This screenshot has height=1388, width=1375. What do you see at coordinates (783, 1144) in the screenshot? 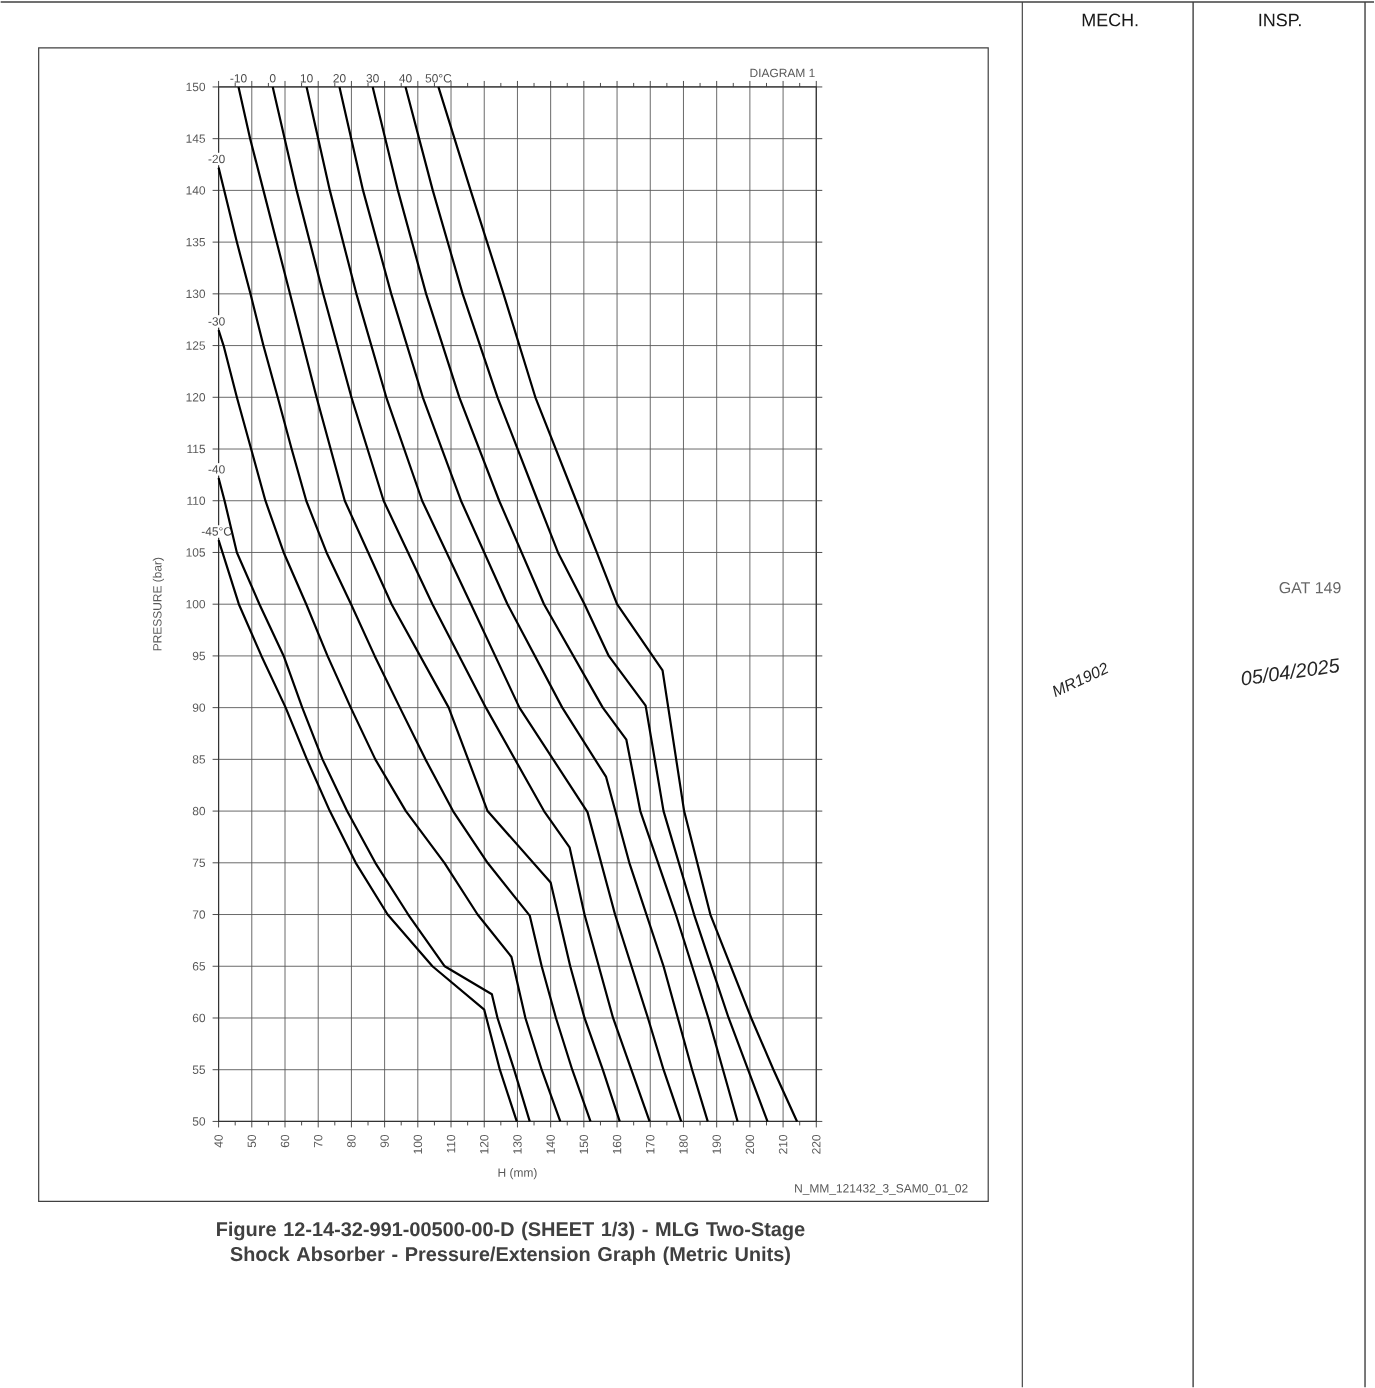
I see `x-tick-label: 210` at bounding box center [783, 1144].